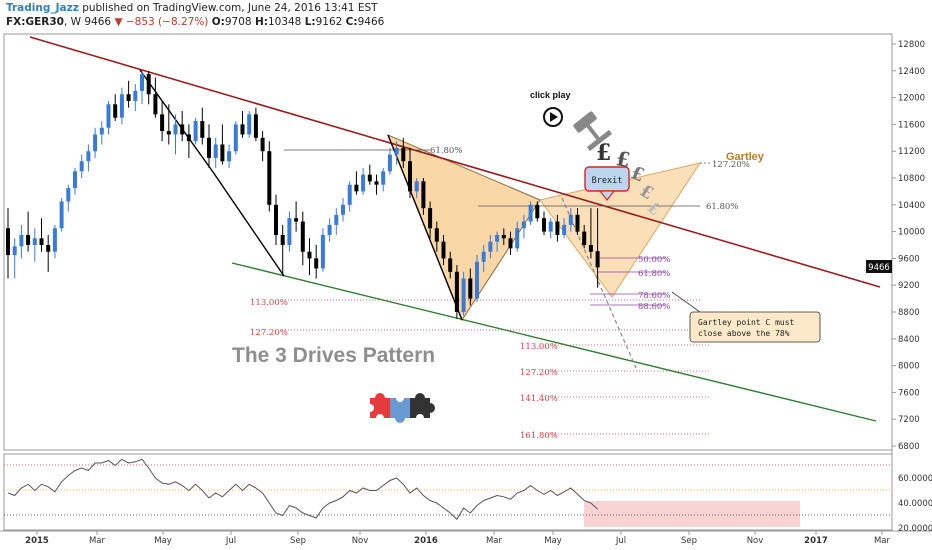 The image size is (932, 550). I want to click on gartley-triangle, so click(620, 230).